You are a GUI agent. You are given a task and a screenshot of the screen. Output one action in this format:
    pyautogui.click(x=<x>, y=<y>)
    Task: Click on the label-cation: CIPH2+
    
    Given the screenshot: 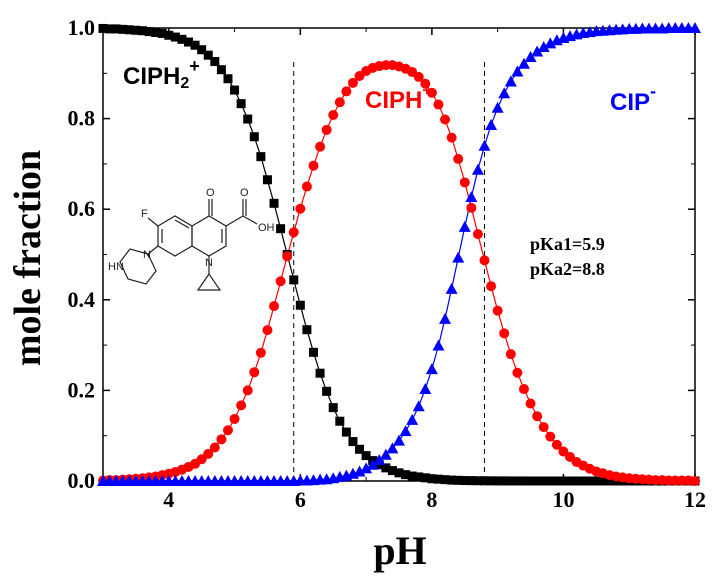 What is the action you would take?
    pyautogui.click(x=161, y=74)
    